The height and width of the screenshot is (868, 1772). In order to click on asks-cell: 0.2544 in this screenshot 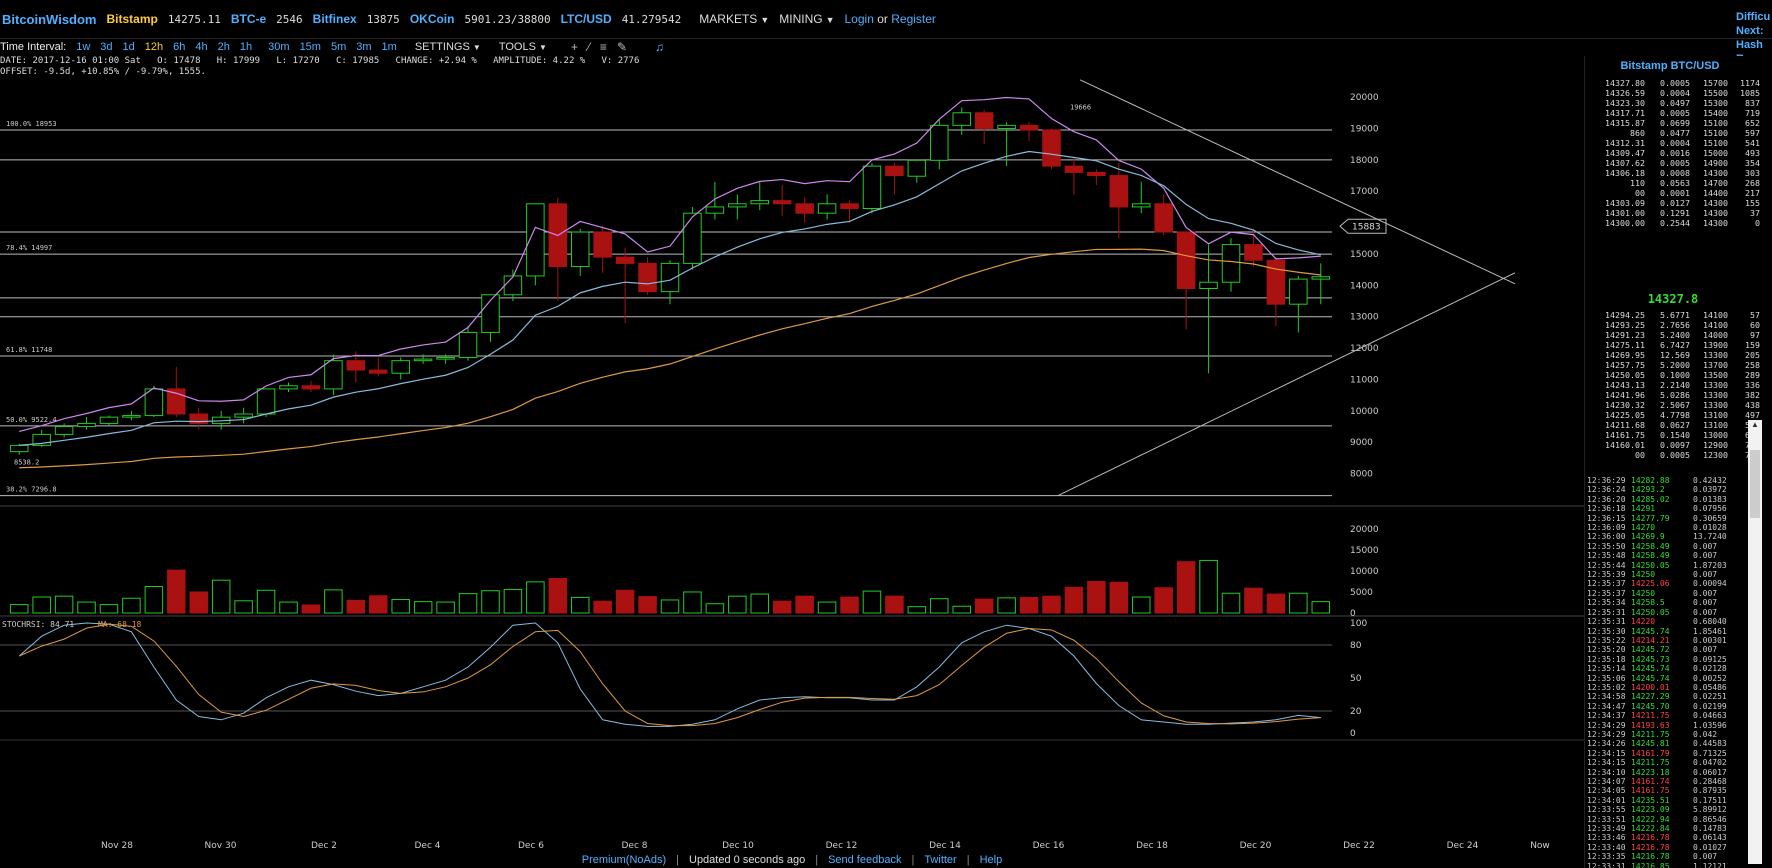, I will do `click(1675, 223)`.